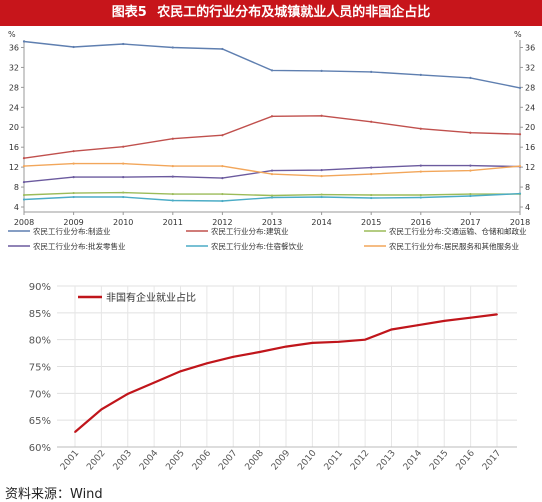 The image size is (542, 502). Describe the element at coordinates (40, 448) in the screenshot. I see `y-tick-label: 60%` at that location.